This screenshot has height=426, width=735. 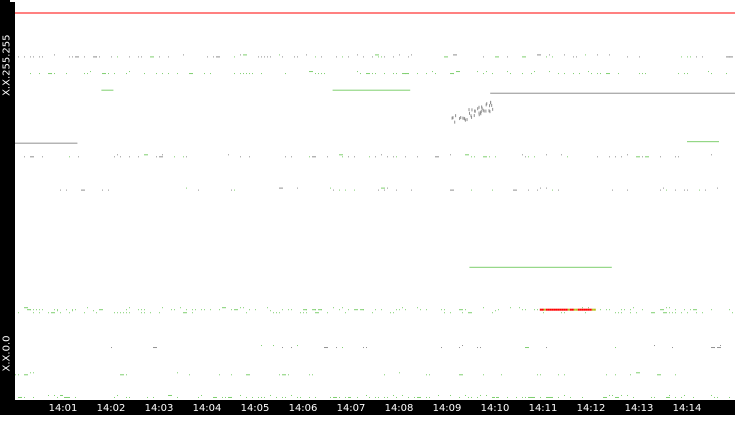 What do you see at coordinates (351, 397) in the screenshot?
I see `x-tick` at bounding box center [351, 397].